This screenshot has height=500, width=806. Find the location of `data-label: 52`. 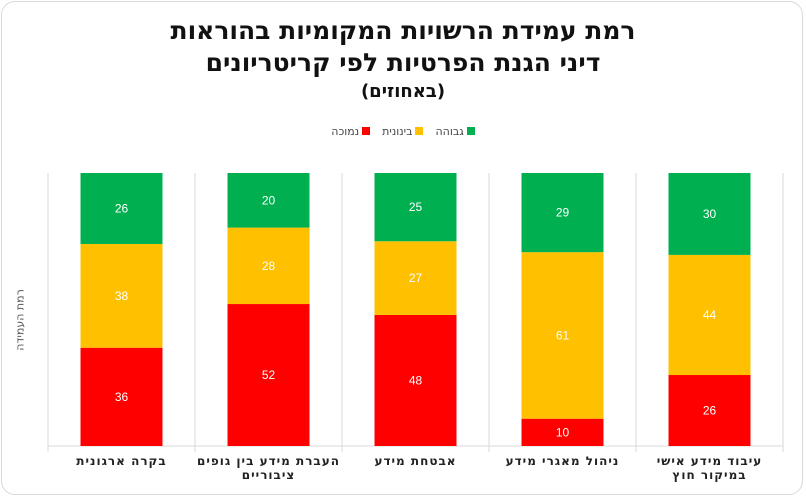

data-label: 52 is located at coordinates (269, 375).